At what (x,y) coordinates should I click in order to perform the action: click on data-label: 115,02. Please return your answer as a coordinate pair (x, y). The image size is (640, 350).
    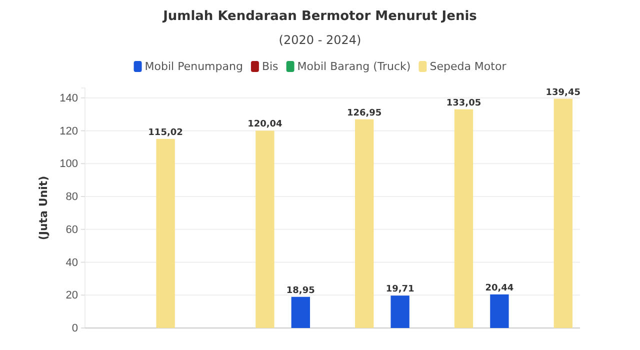
    Looking at the image, I should click on (165, 133).